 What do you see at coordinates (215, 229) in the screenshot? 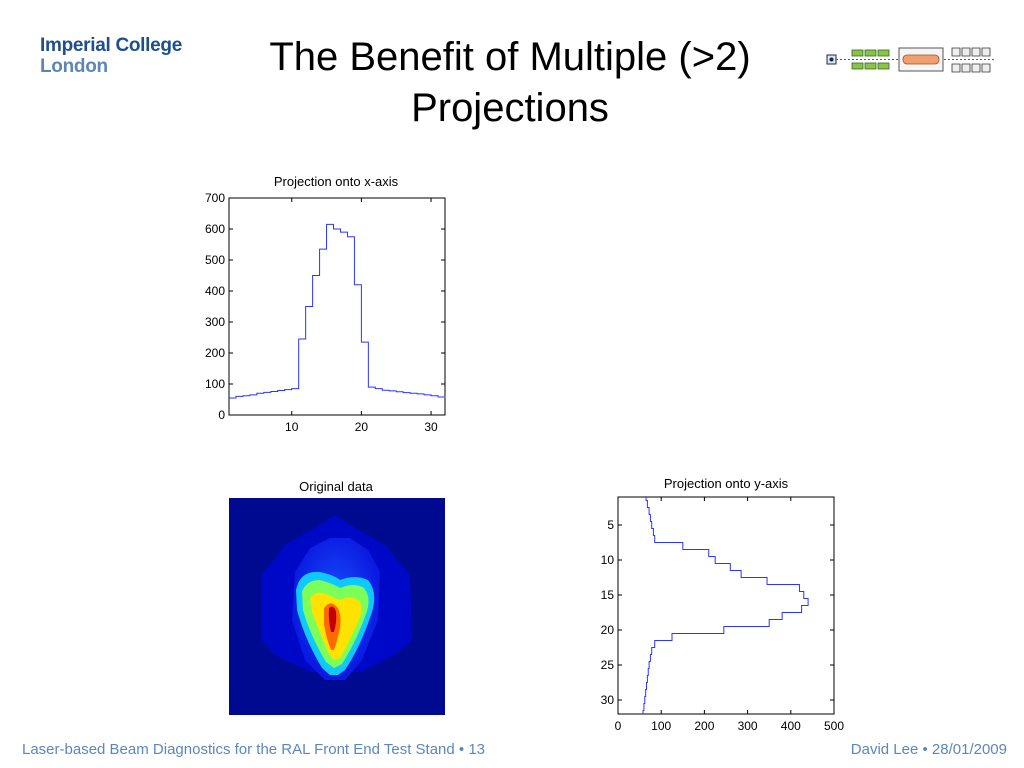
I see `x-projection-ytick-label: 600` at bounding box center [215, 229].